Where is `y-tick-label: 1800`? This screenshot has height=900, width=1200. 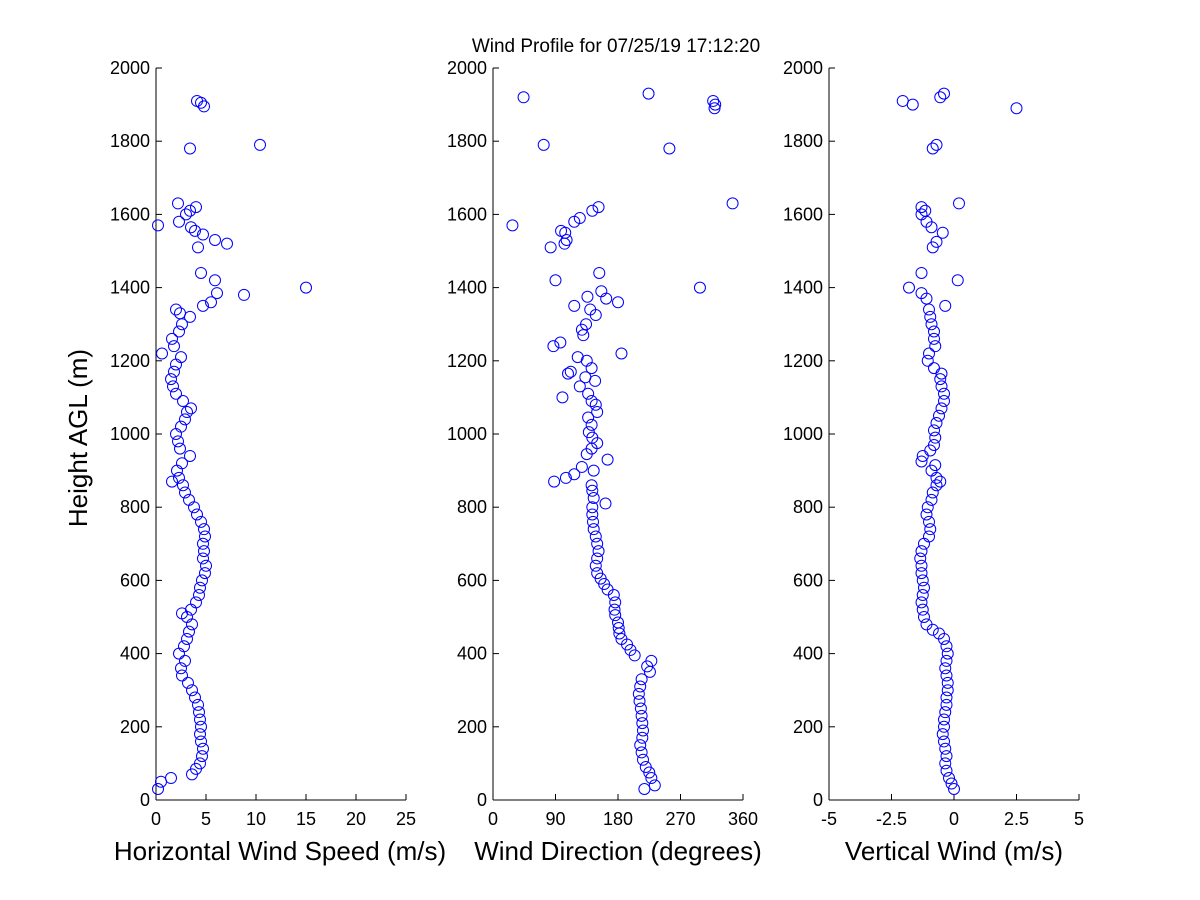
y-tick-label: 1800 is located at coordinates (130, 141).